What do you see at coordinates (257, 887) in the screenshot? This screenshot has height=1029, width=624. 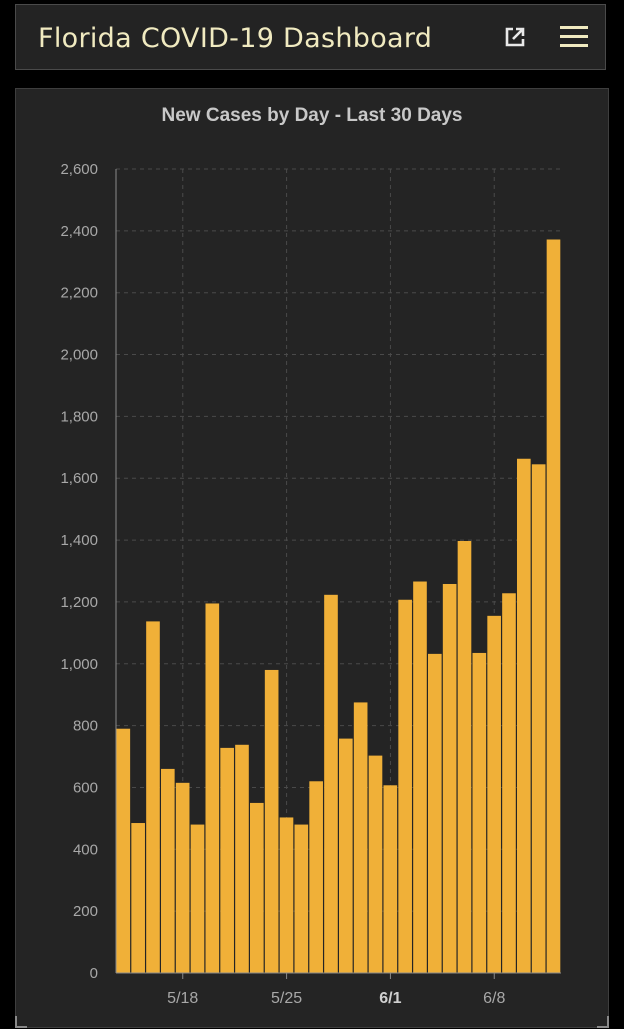 I see `bar-5/23` at bounding box center [257, 887].